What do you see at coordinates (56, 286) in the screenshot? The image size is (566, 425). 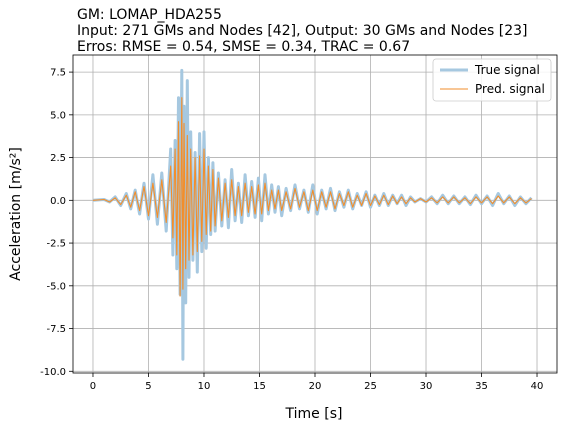 I see `y-tick-label: -5.0` at bounding box center [56, 286].